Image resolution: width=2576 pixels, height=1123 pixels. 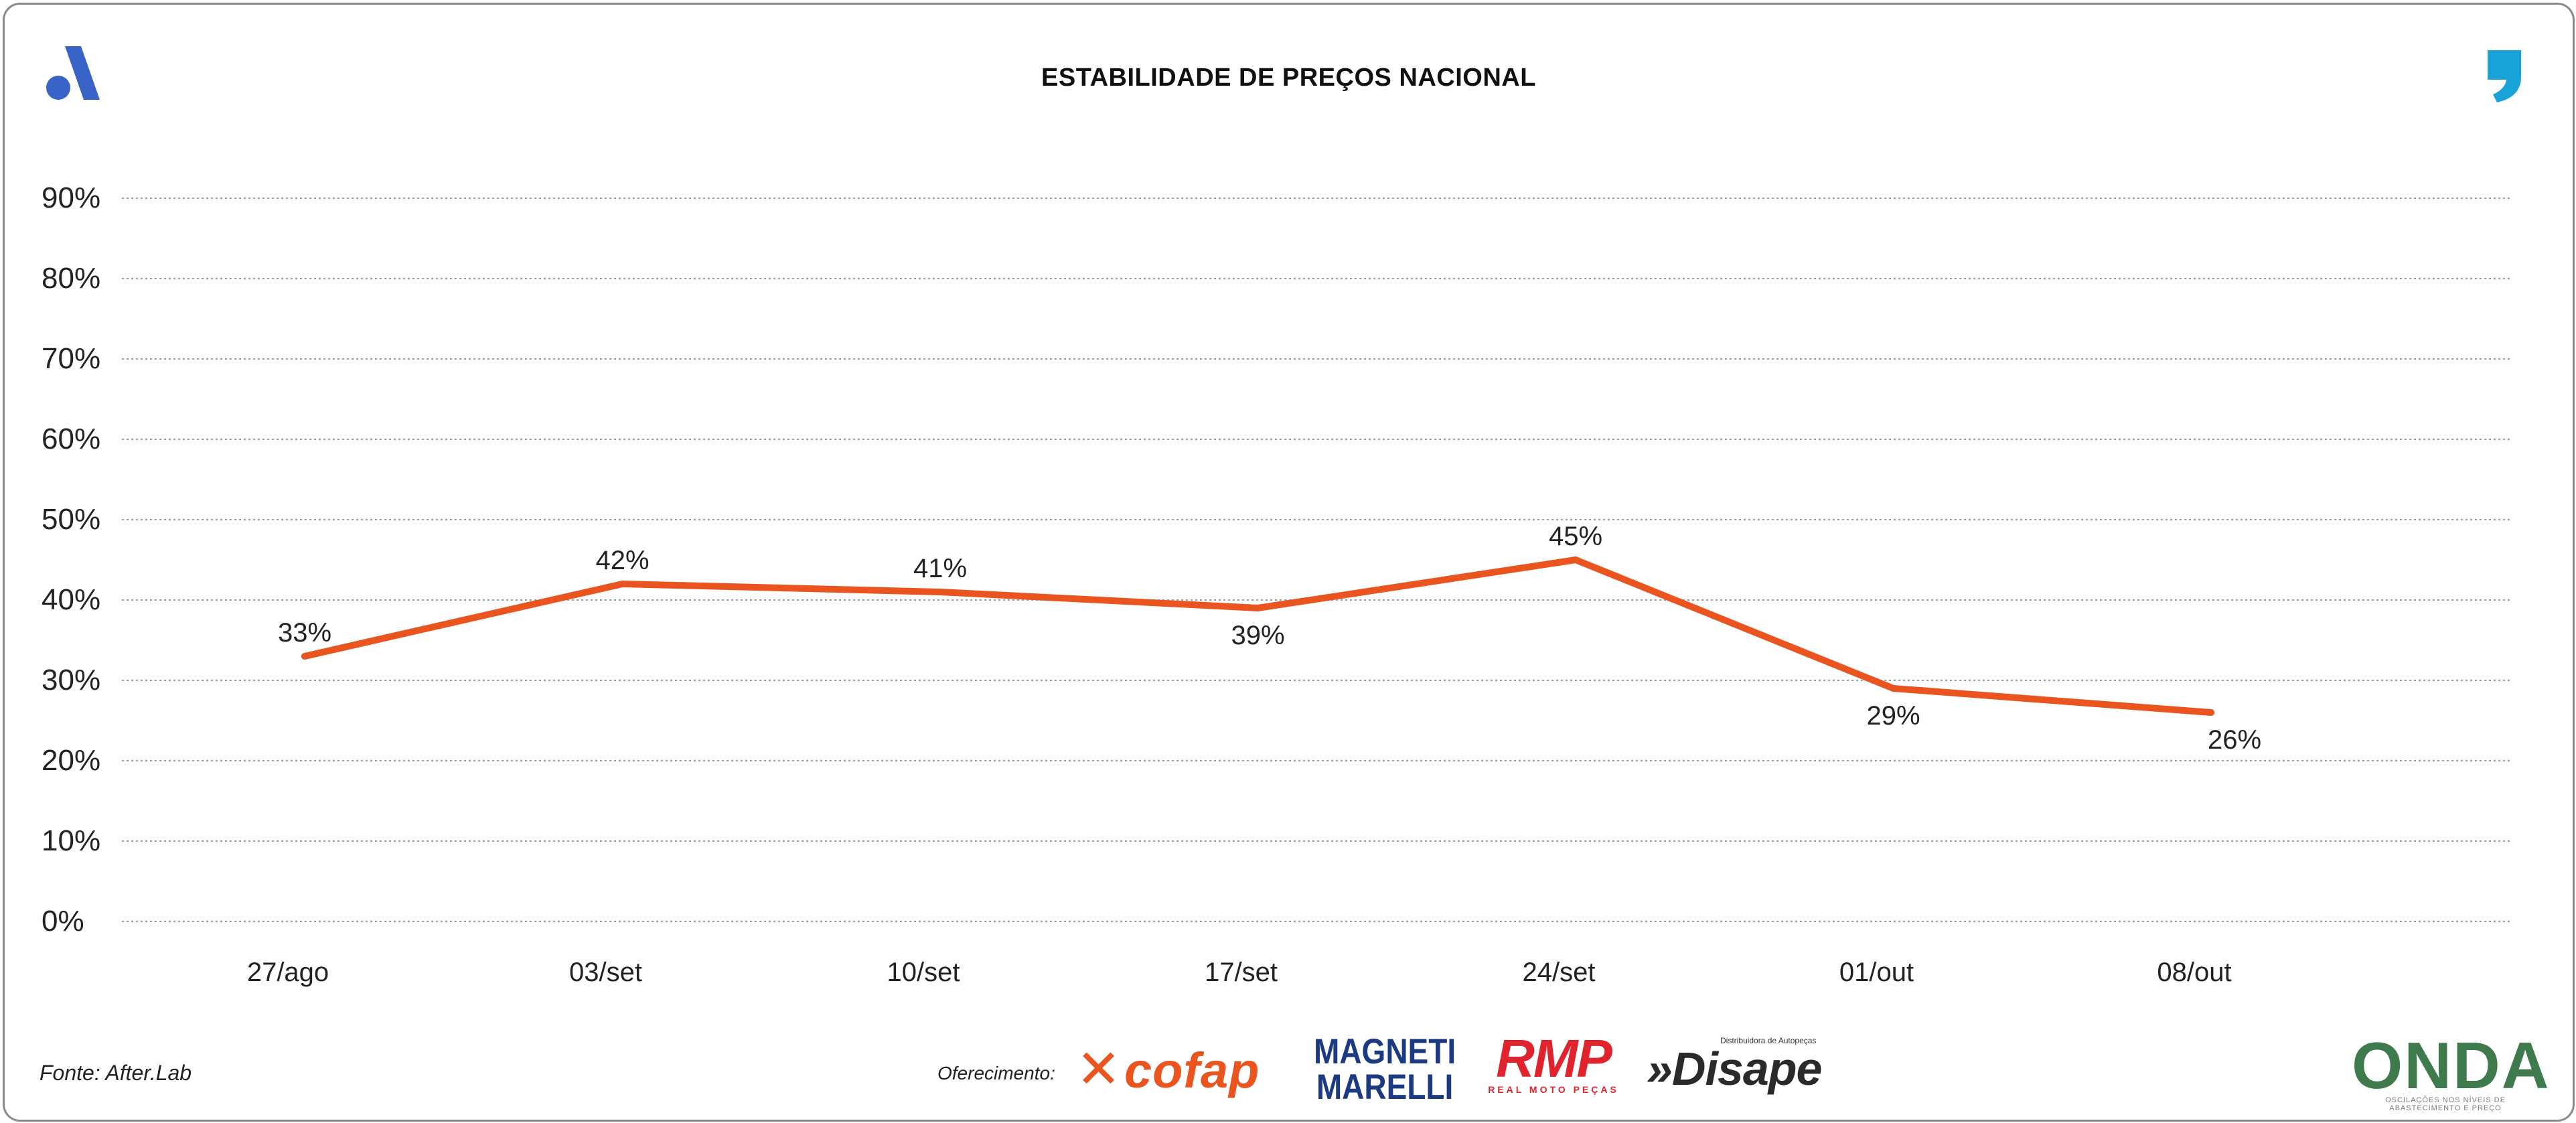 I want to click on after-lab-logo-icon, so click(x=73, y=73).